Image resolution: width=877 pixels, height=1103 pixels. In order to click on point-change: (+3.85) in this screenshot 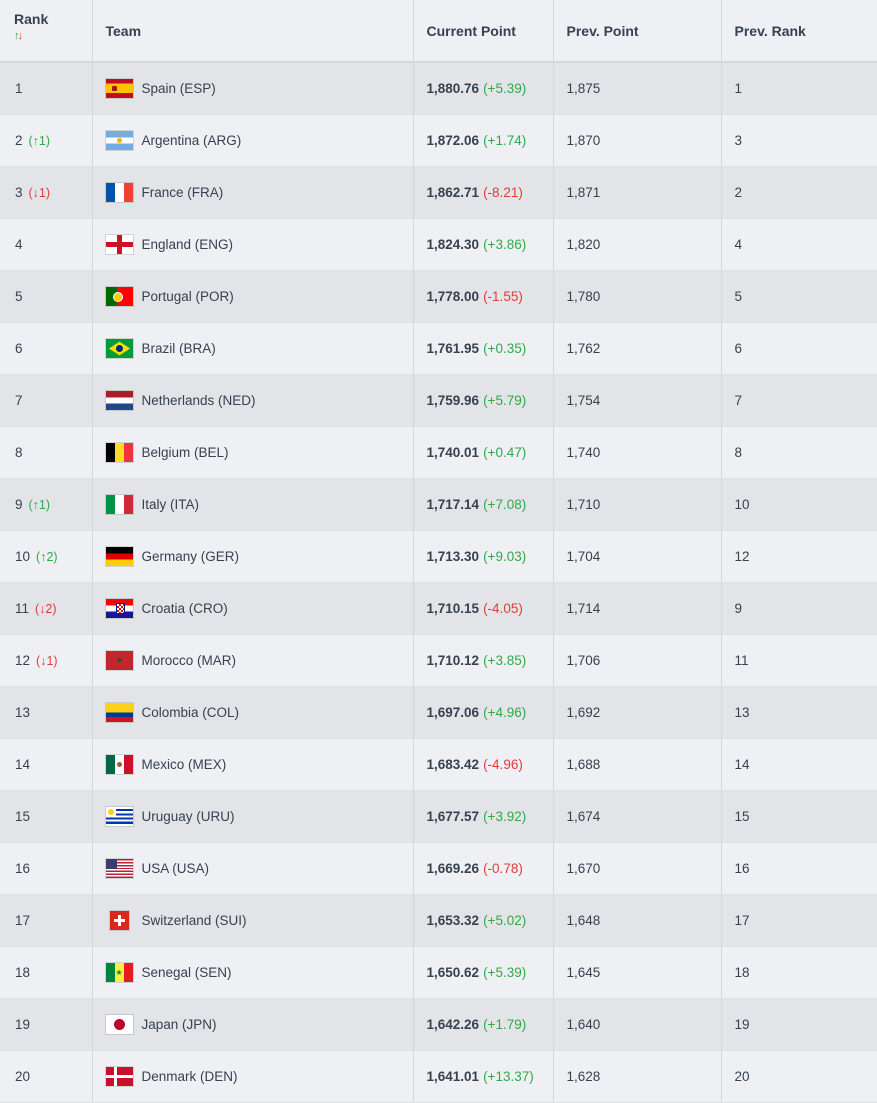, I will do `click(505, 660)`.